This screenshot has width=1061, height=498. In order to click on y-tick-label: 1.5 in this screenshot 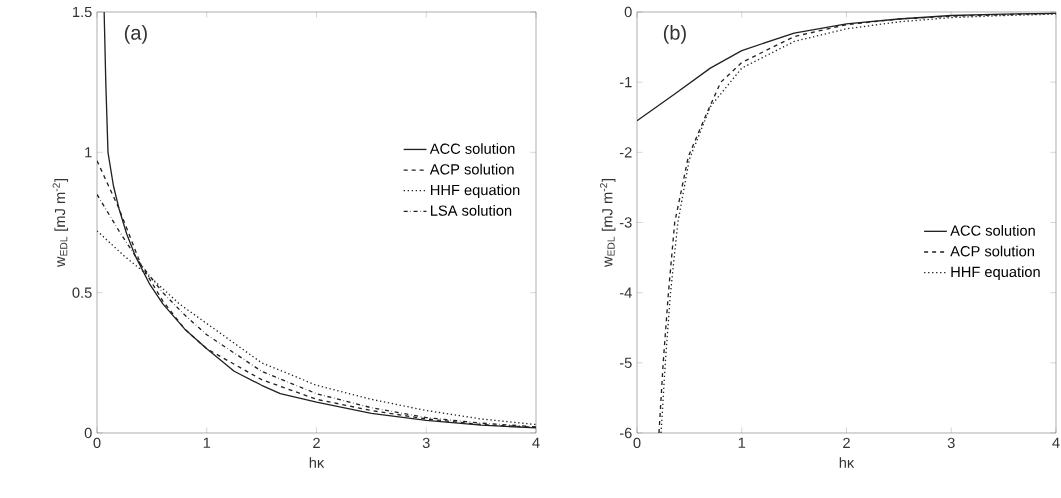, I will do `click(82, 12)`.